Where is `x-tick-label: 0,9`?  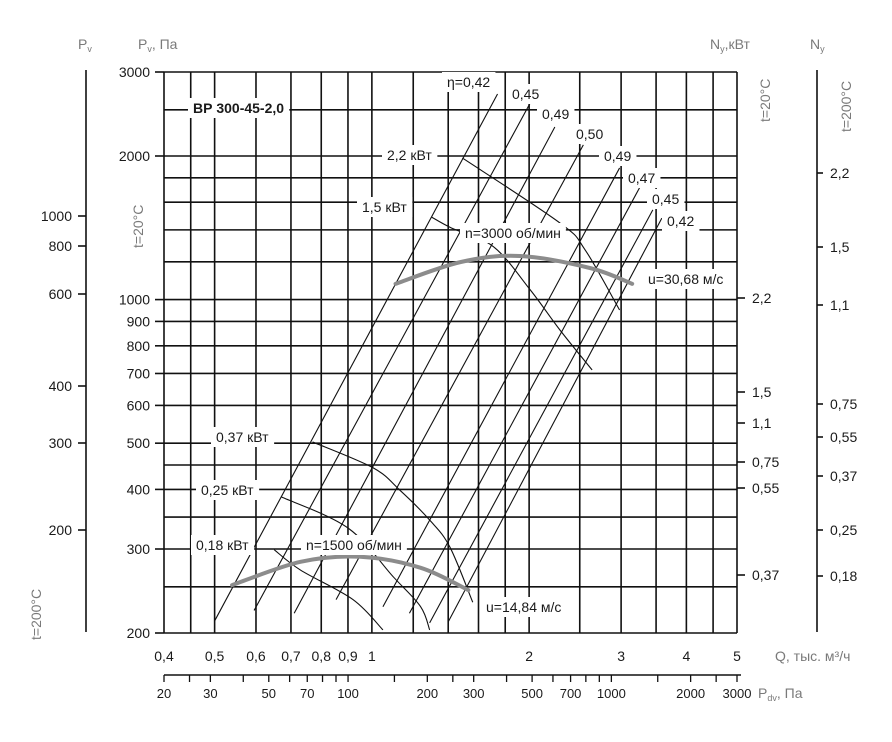 x-tick-label: 0,9 is located at coordinates (348, 656).